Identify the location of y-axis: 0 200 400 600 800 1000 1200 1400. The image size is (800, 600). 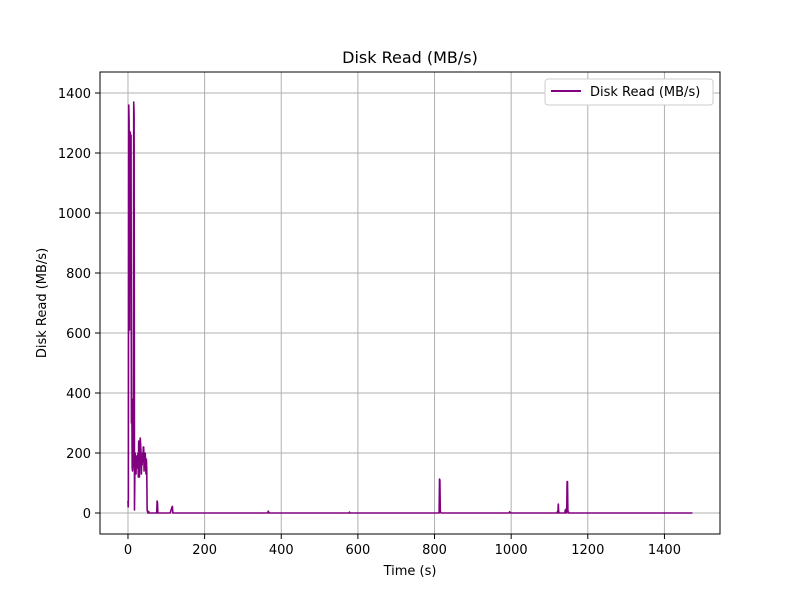
(79, 304).